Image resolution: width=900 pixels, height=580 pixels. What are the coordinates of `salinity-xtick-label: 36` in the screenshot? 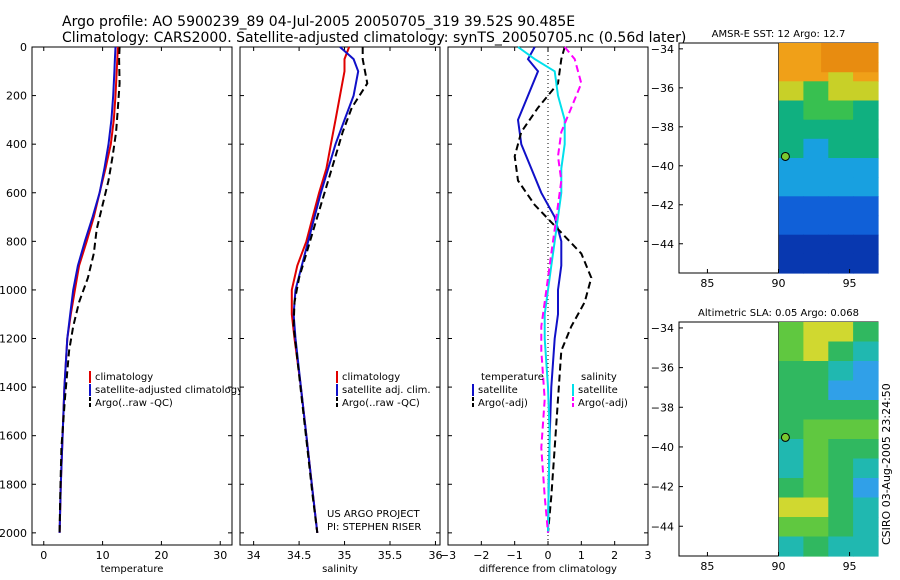 It's located at (435, 555).